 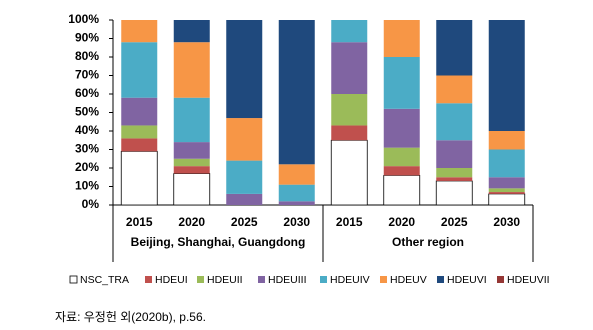 I want to click on group-label: Other region, so click(x=428, y=242).